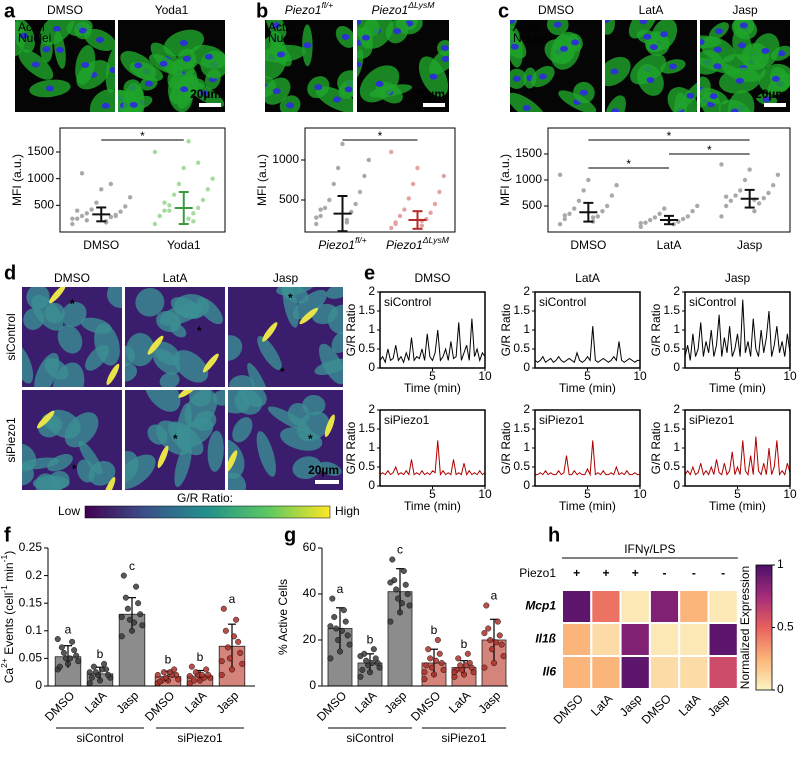 The width and height of the screenshot is (800, 760). What do you see at coordinates (568, 708) in the screenshot?
I see `column-label: DMSO` at bounding box center [568, 708].